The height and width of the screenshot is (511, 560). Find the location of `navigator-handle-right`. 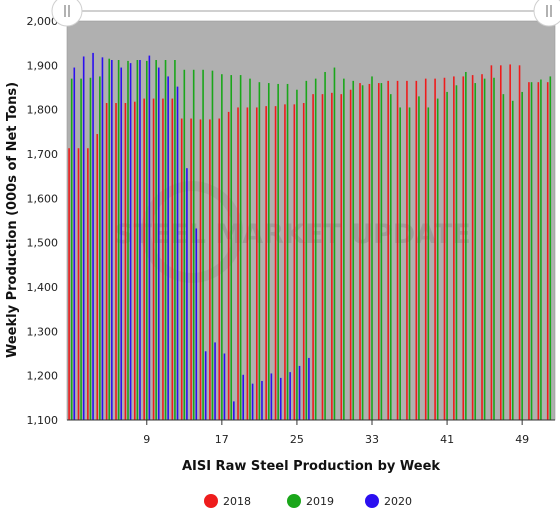

navigator-handle-right is located at coordinates (546, 13).